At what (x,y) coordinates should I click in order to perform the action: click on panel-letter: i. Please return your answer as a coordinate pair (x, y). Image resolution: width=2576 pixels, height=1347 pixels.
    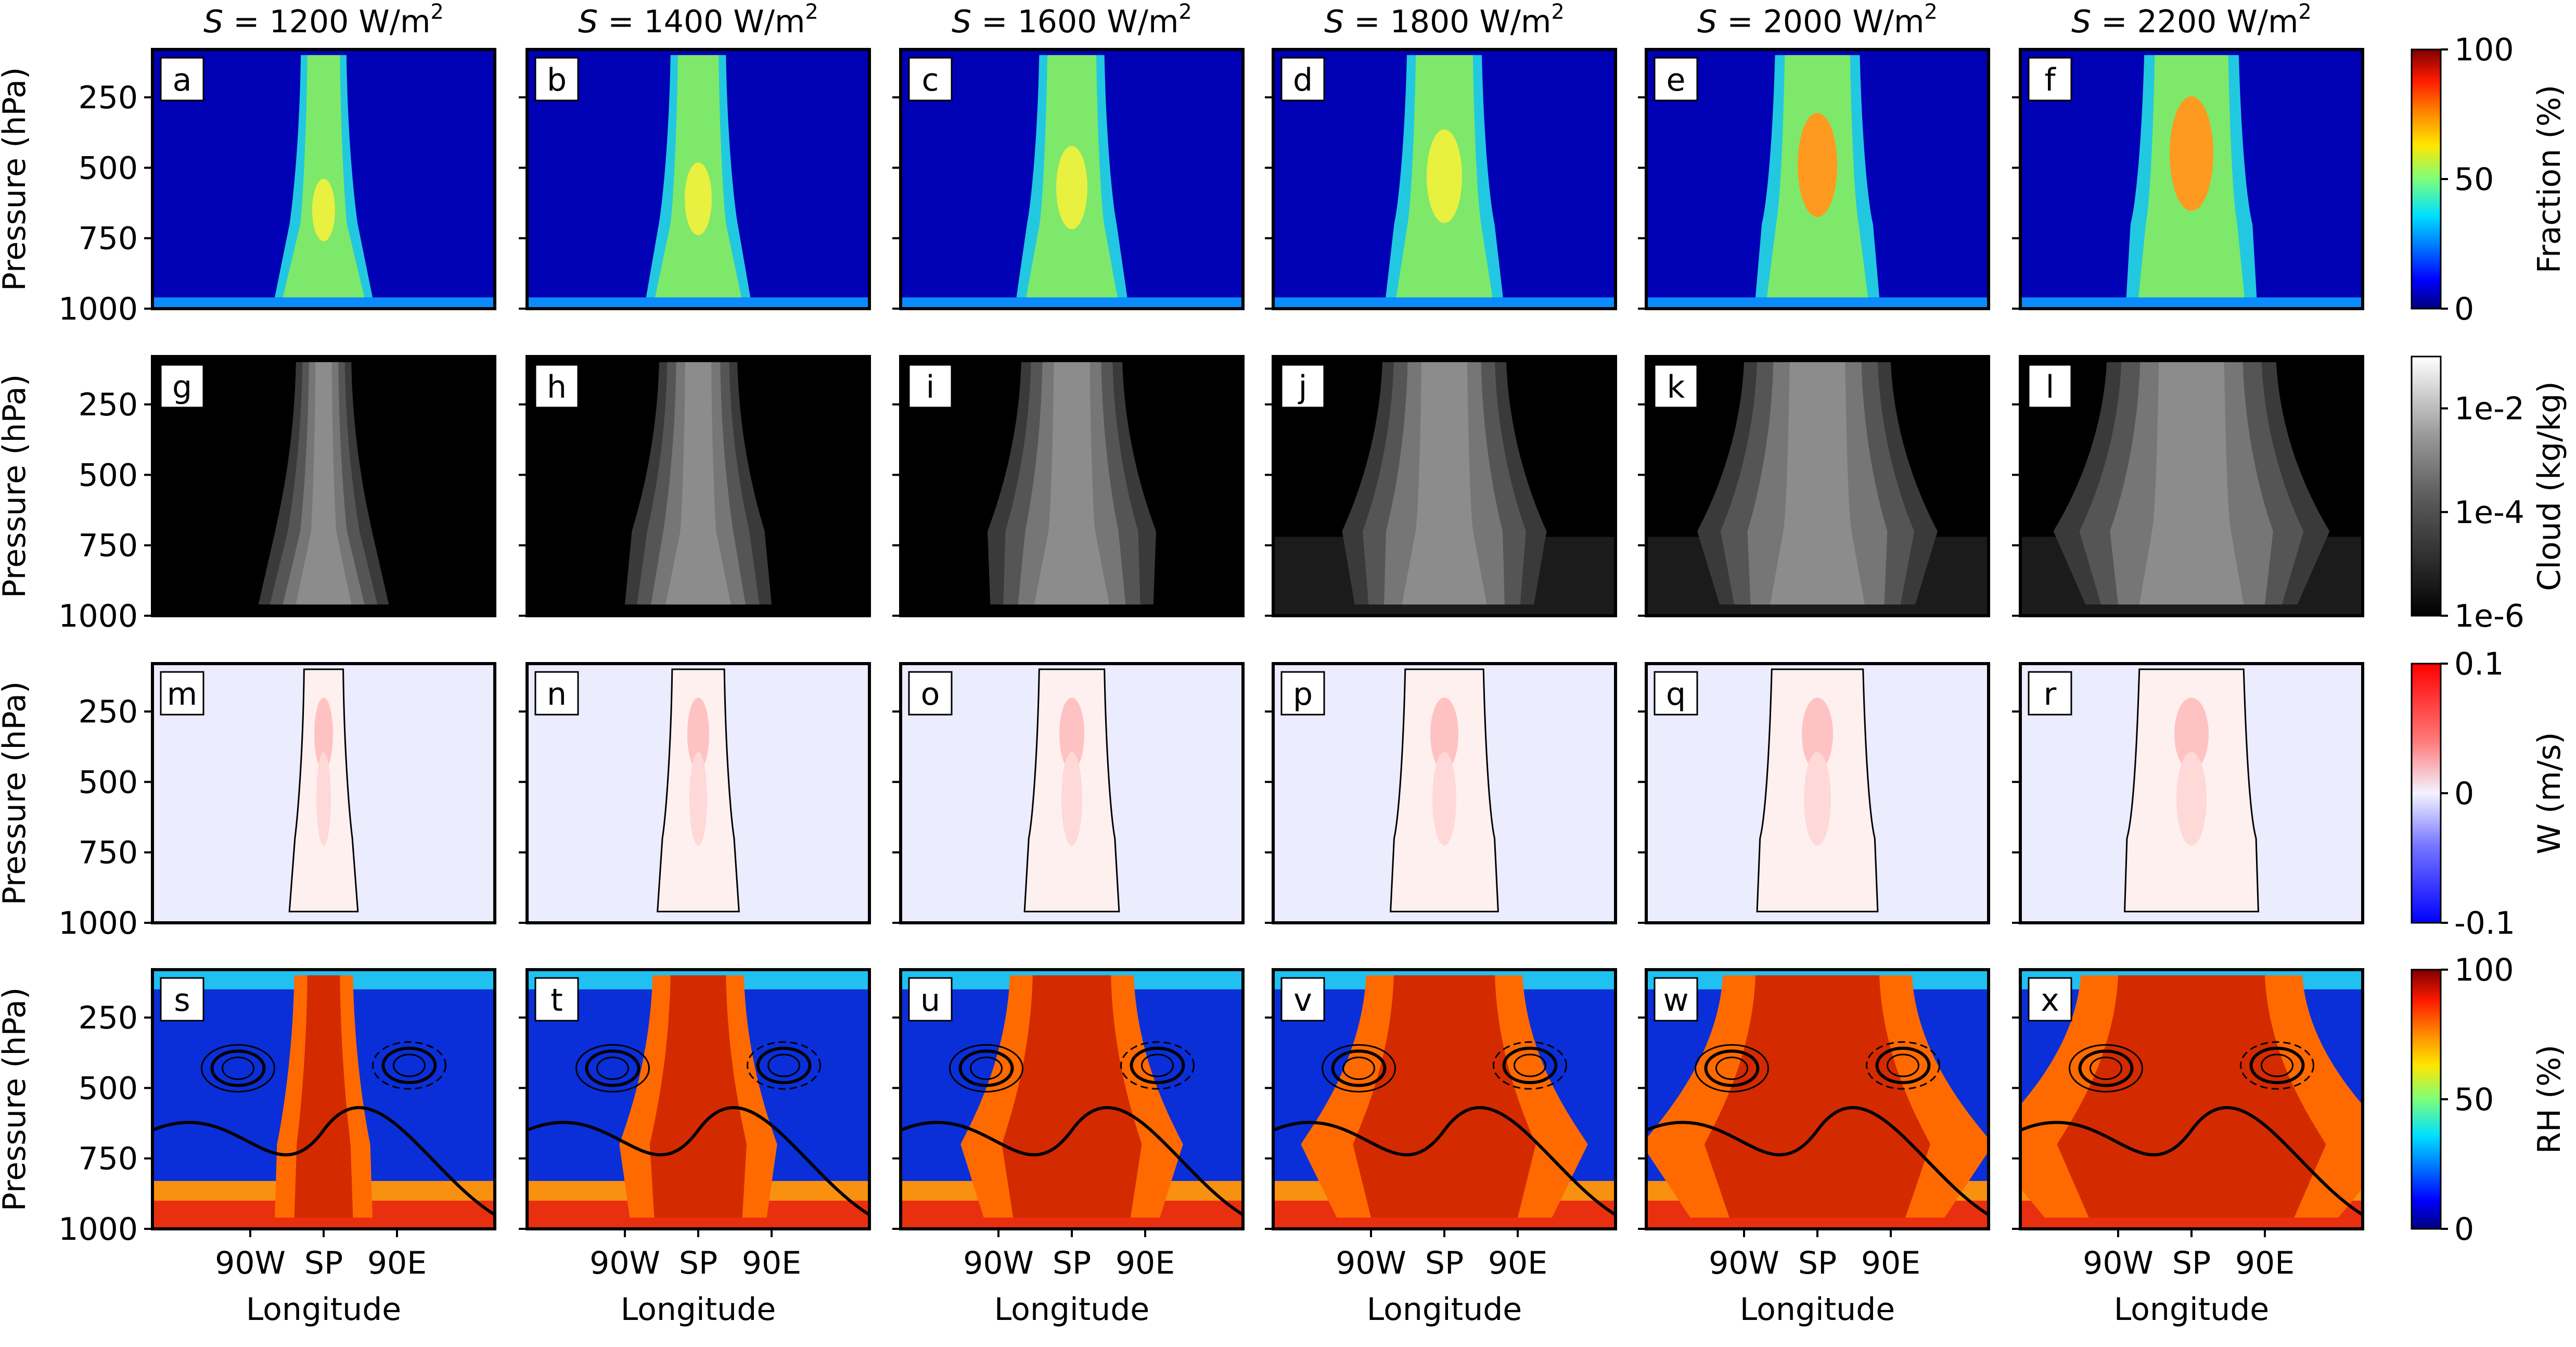
    Looking at the image, I should click on (930, 387).